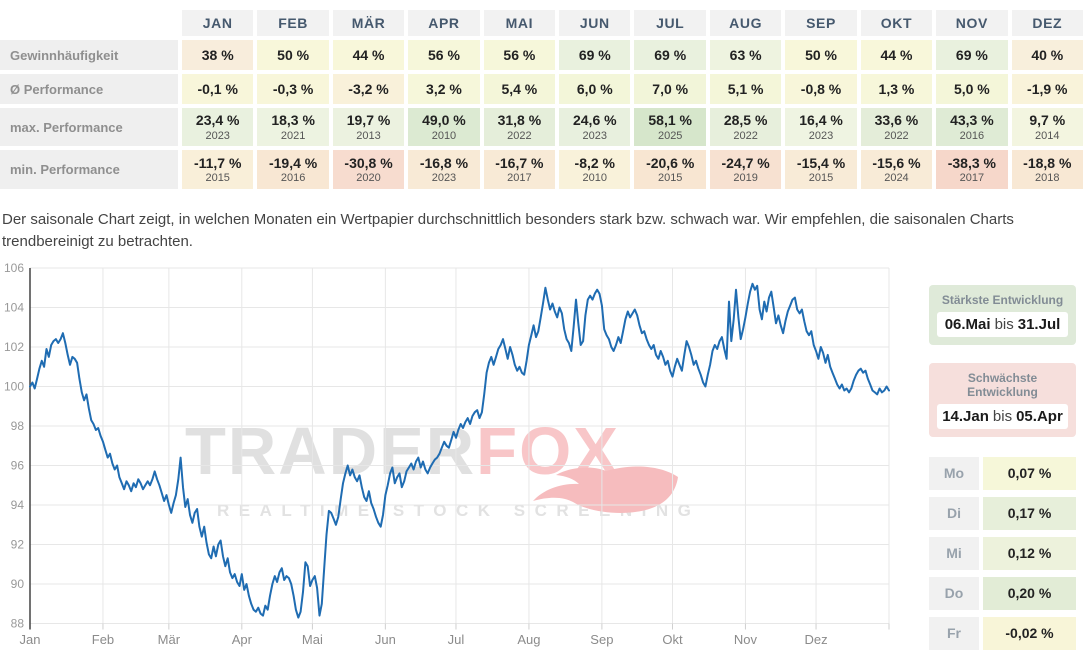 The height and width of the screenshot is (663, 1083). I want to click on cell-value: 63 %, so click(745, 54).